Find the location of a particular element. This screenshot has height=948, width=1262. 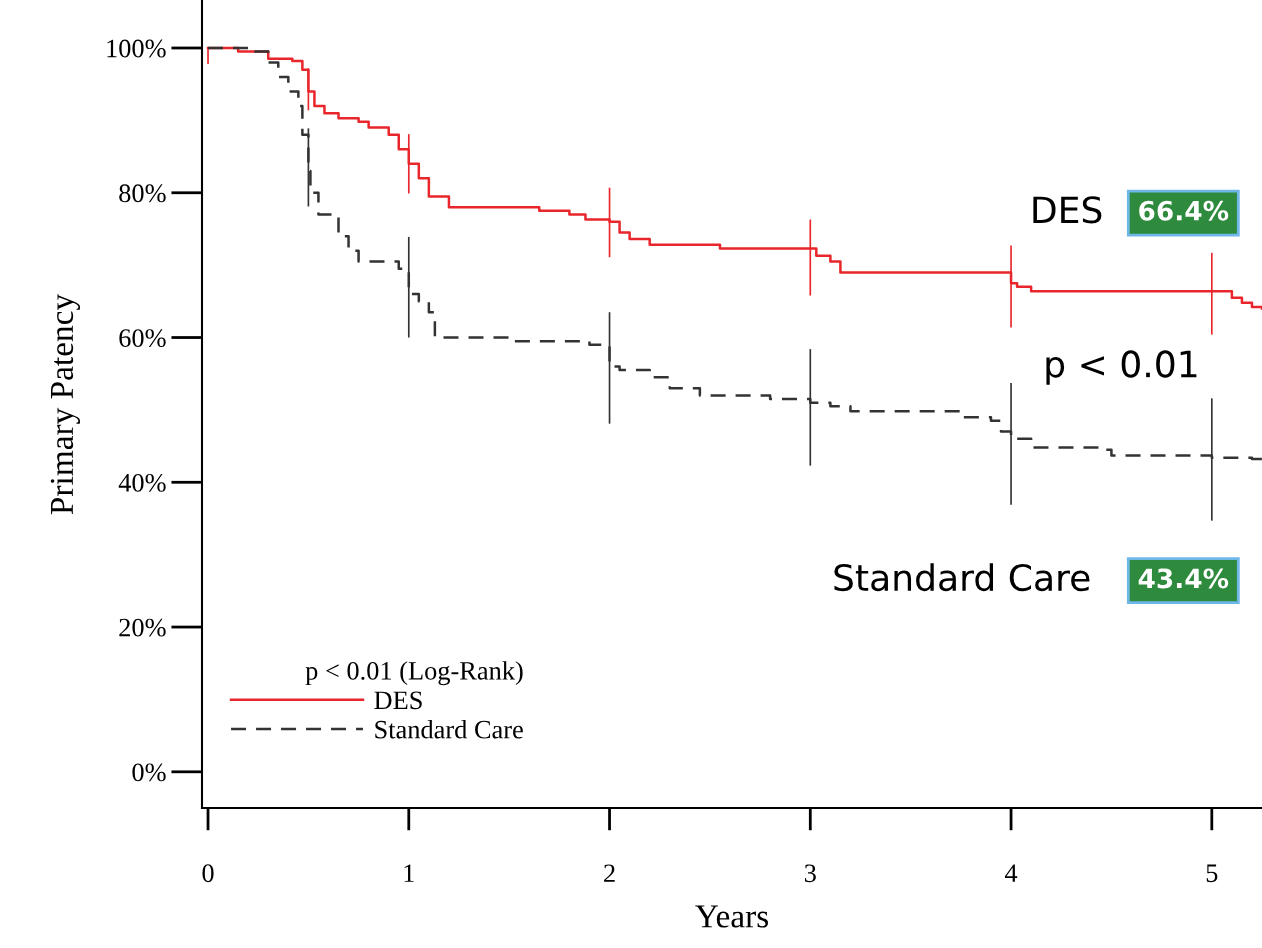

annotation: p < 0.01 is located at coordinates (1121, 367).